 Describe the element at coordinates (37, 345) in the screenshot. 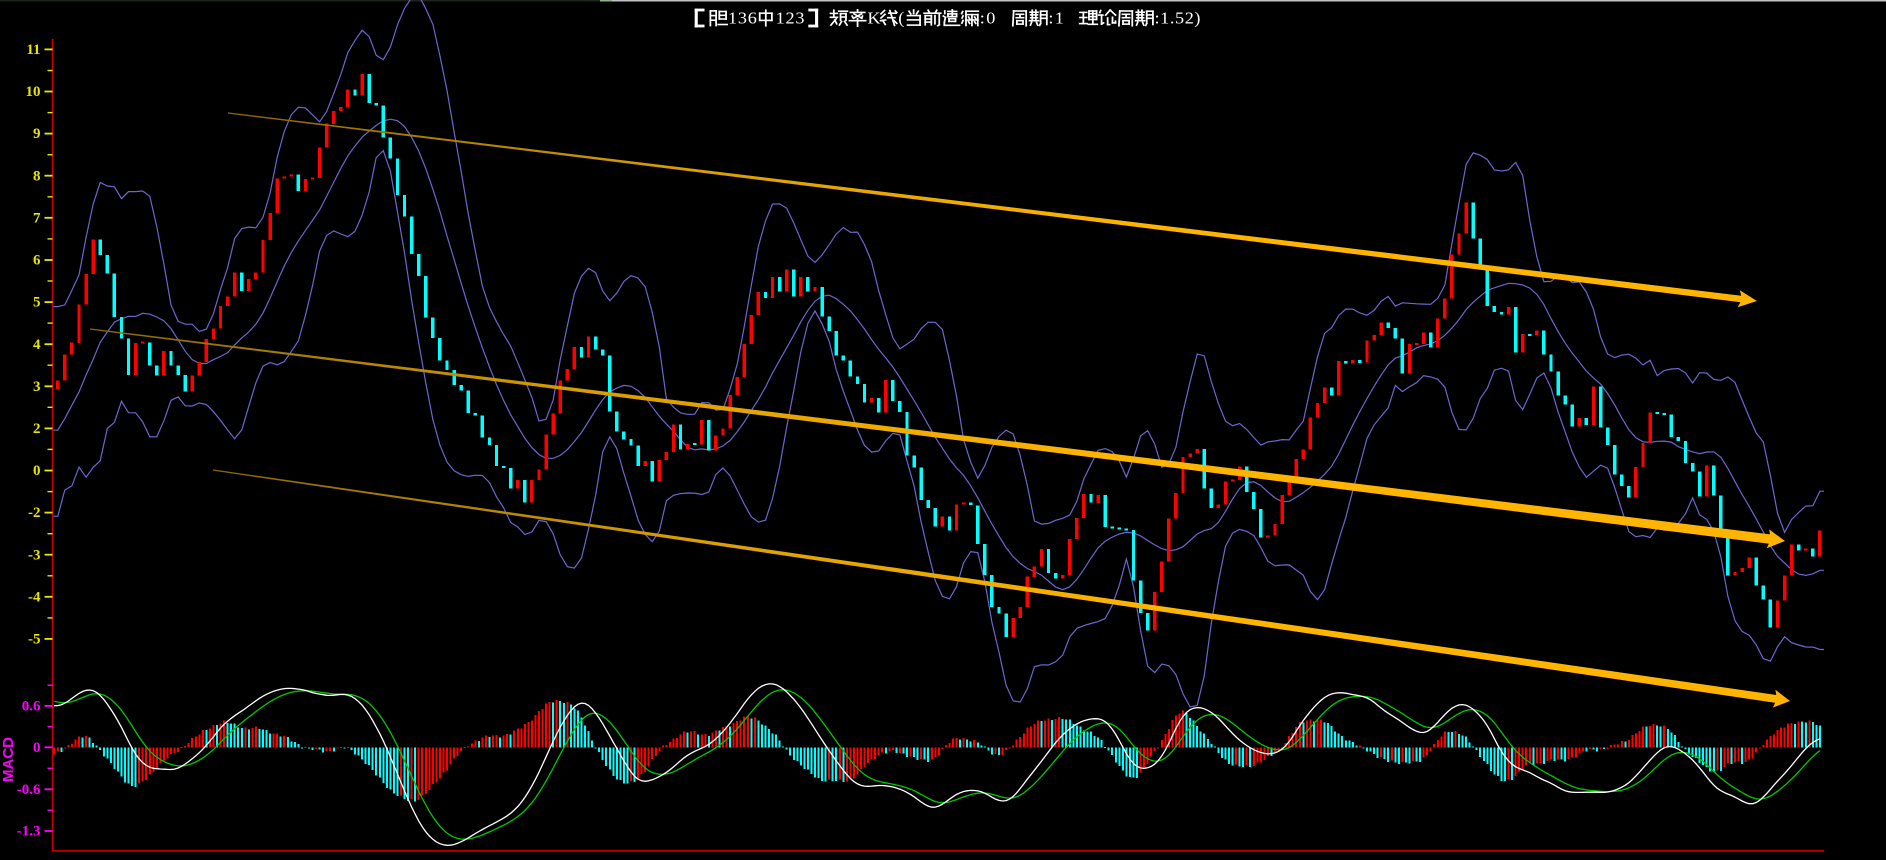

I see `svg-text: 4` at that location.